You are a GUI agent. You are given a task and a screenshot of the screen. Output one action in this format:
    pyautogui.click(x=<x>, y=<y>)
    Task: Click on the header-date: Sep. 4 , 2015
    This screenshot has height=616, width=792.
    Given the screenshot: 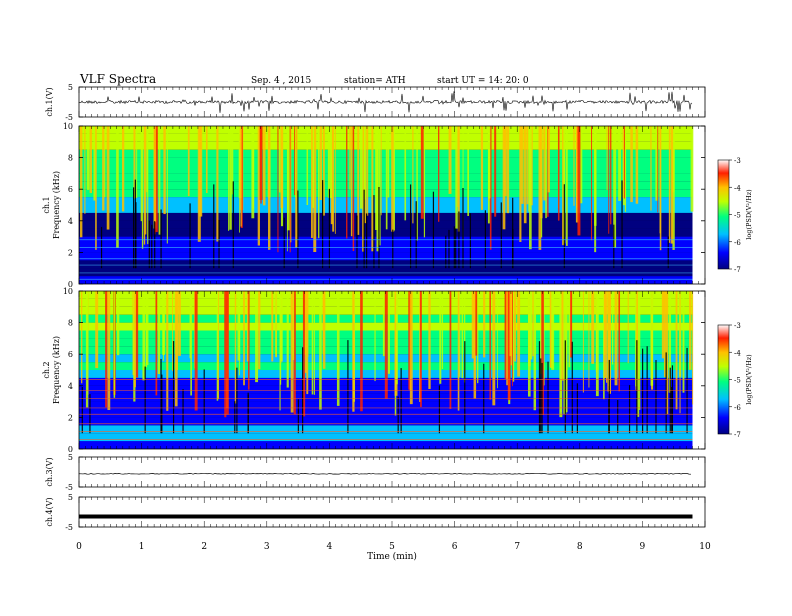 What is the action you would take?
    pyautogui.click(x=281, y=81)
    